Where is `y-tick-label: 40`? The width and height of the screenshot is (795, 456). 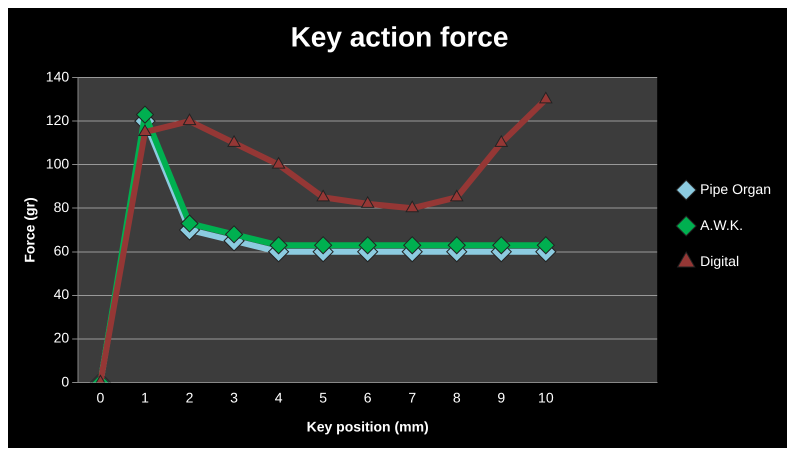 y-tick-label: 40 is located at coordinates (62, 294).